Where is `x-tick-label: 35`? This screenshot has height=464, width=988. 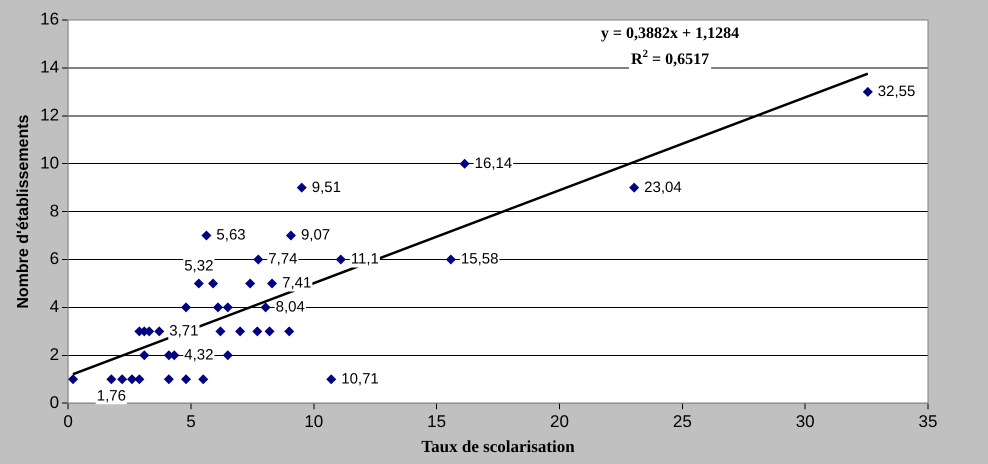
x-tick-label: 35 is located at coordinates (928, 422).